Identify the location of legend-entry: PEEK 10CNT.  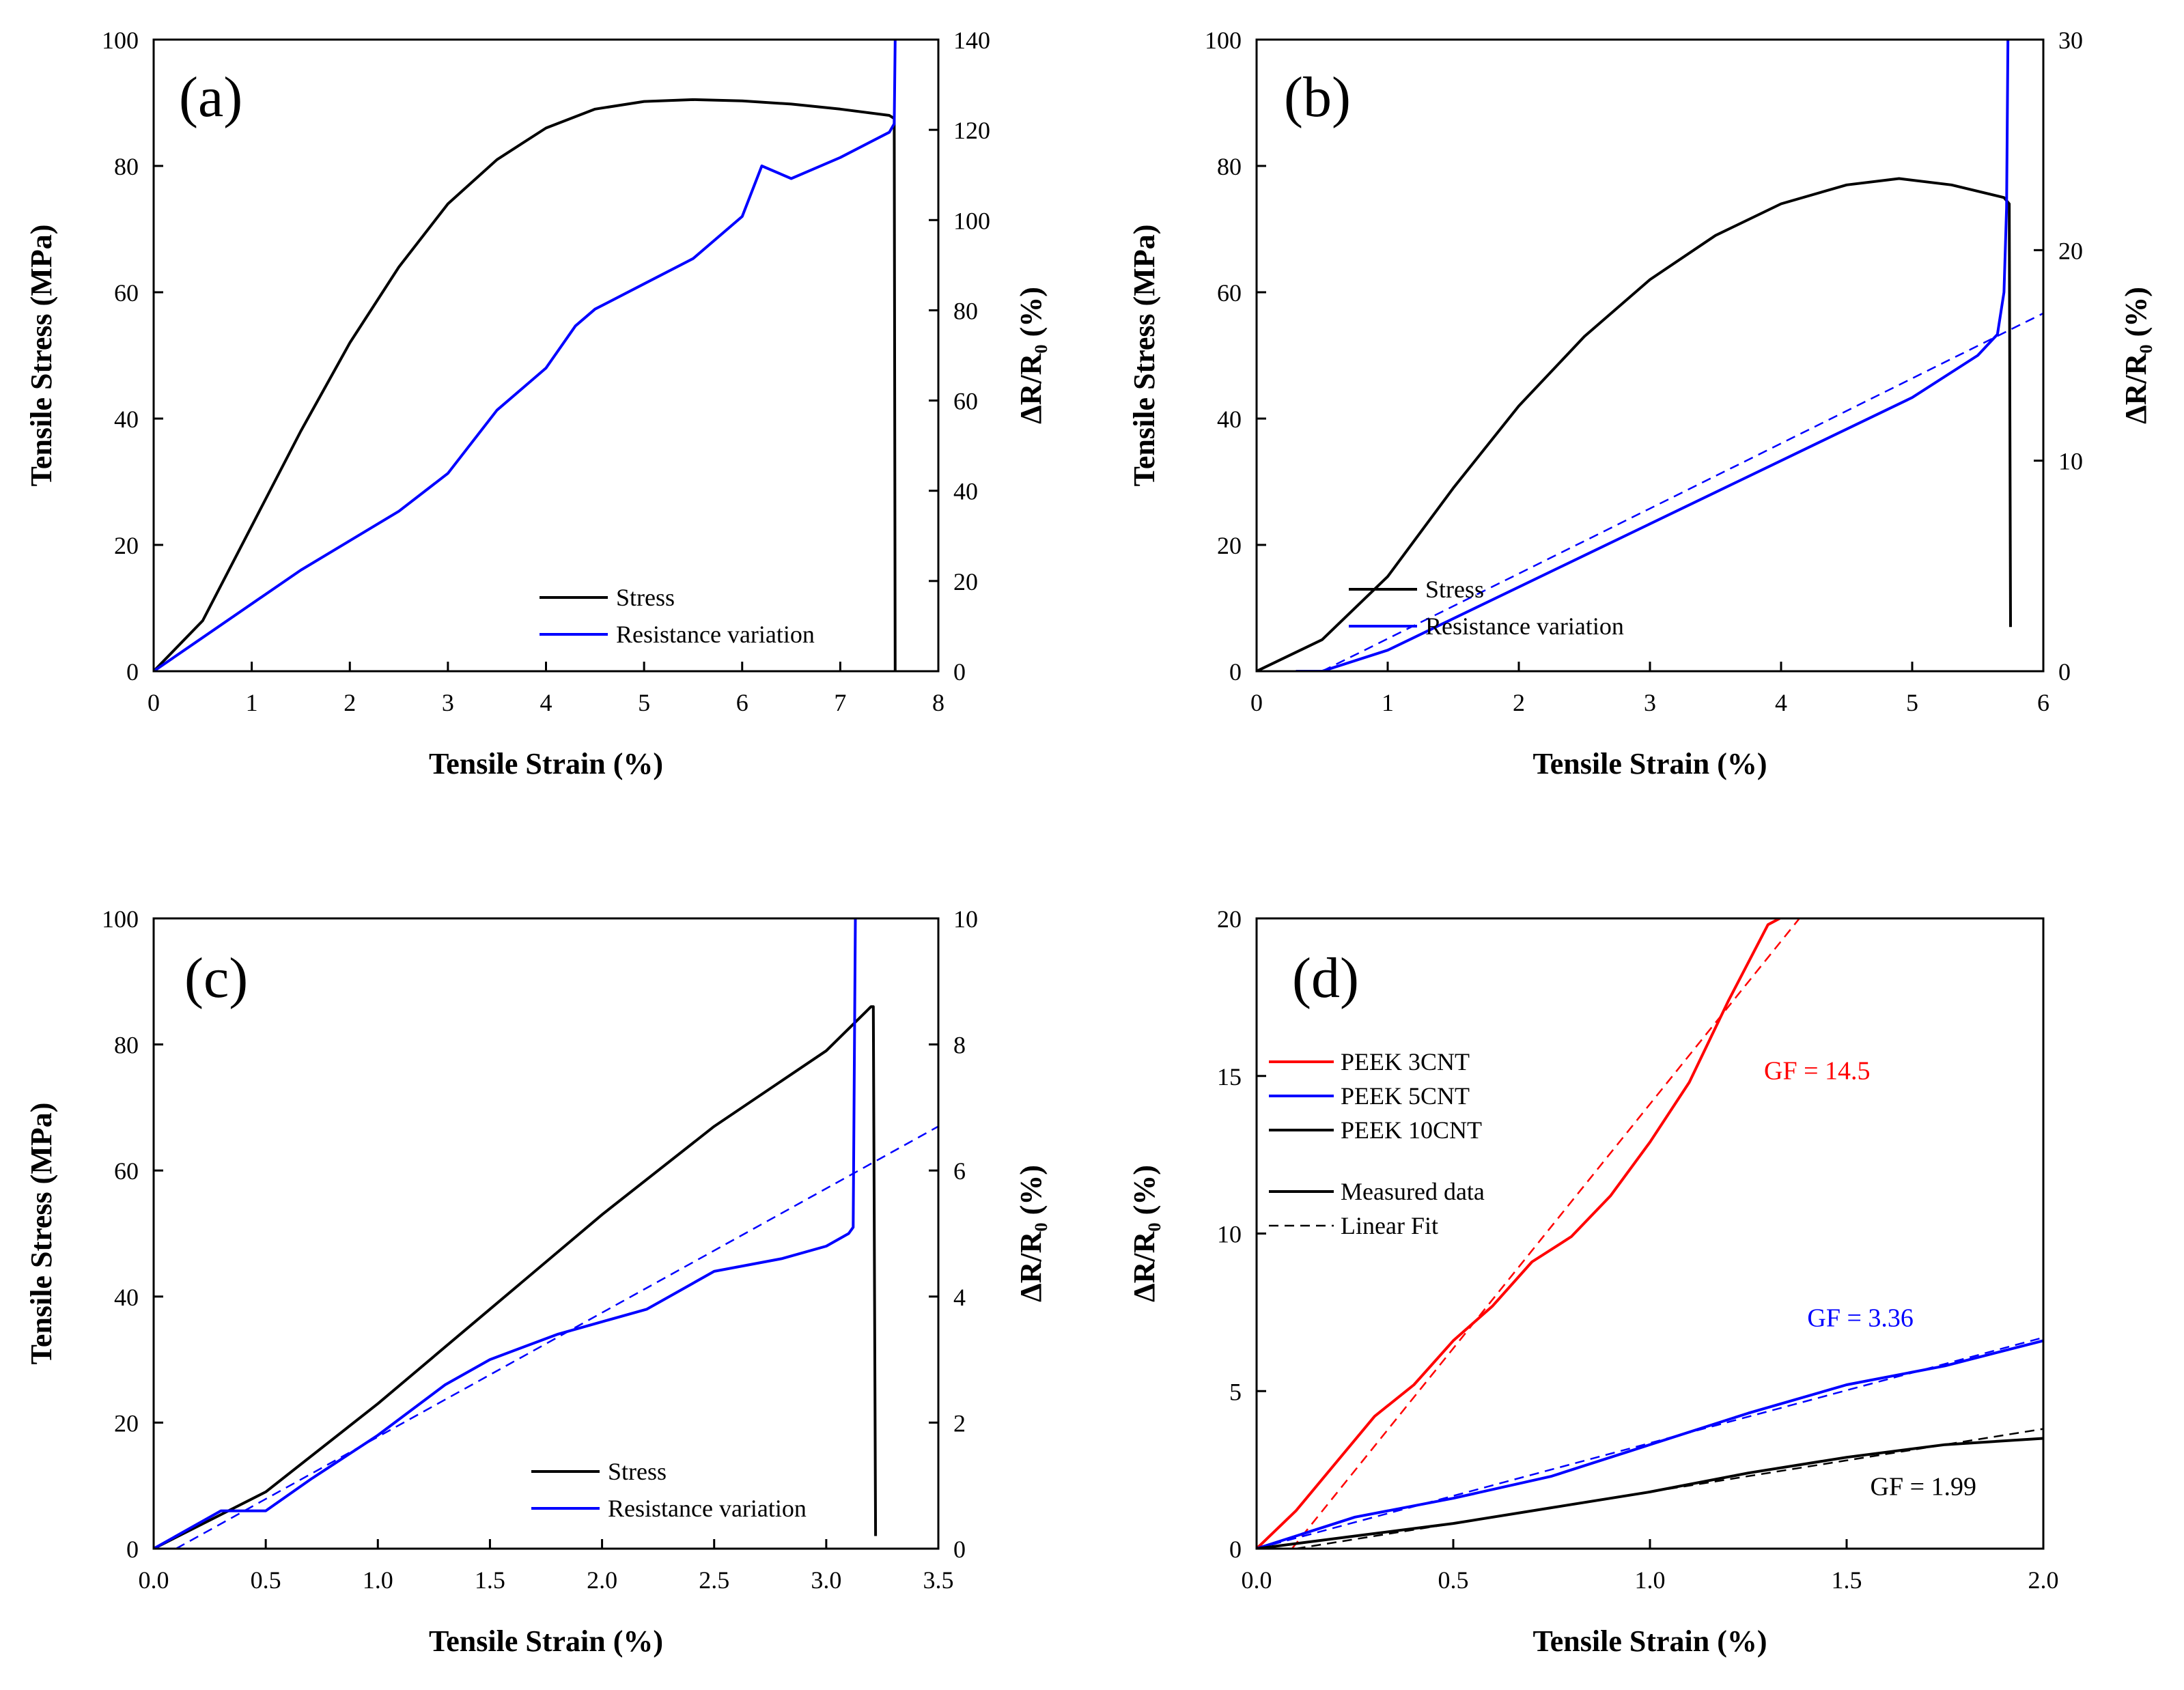
(1412, 1130).